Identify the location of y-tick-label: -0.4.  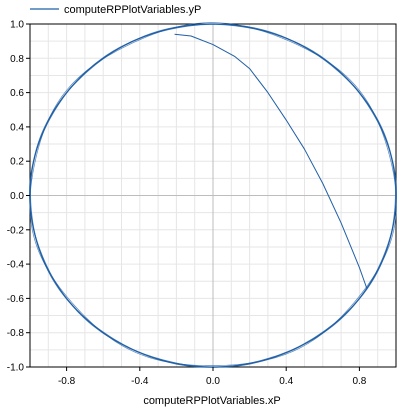
(16, 265).